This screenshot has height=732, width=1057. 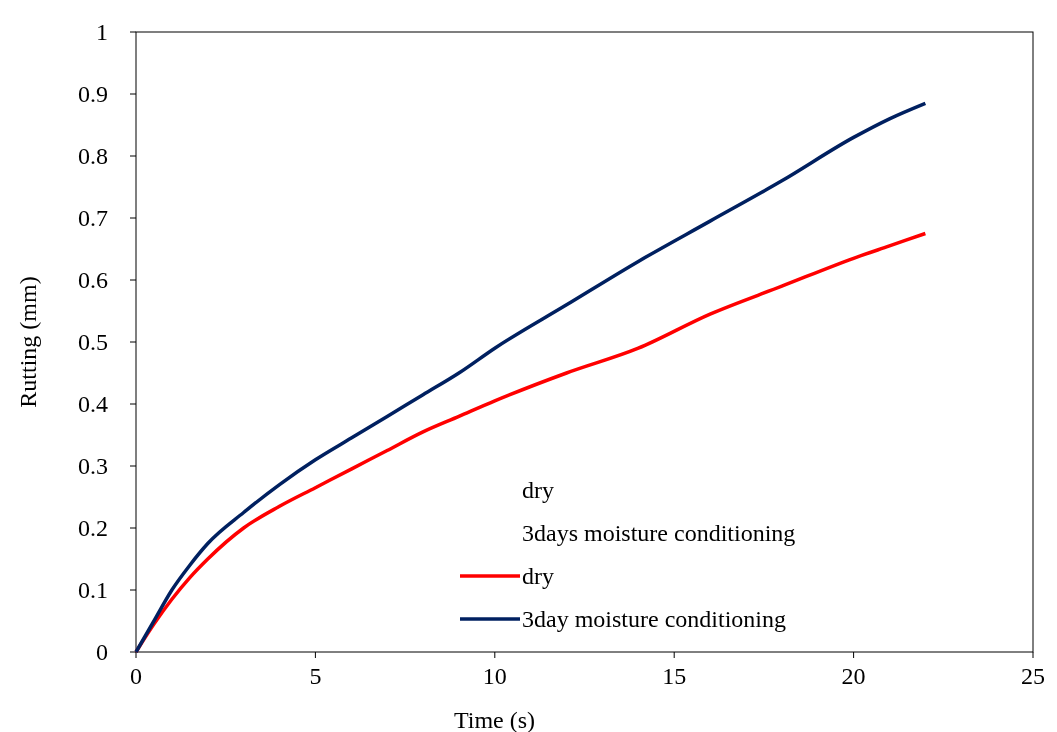 I want to click on x-tick-label: 10, so click(x=494, y=676).